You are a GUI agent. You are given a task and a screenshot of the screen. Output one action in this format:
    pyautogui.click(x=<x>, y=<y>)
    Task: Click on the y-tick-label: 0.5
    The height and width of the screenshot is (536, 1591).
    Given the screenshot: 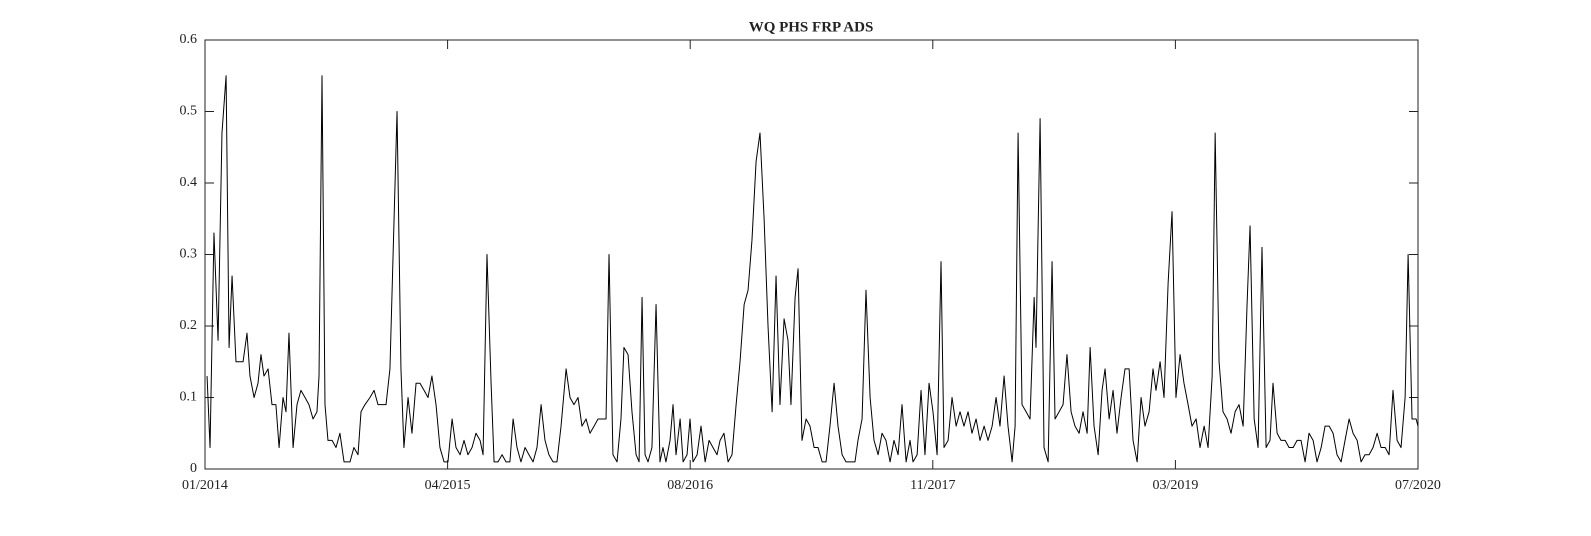 What is the action you would take?
    pyautogui.click(x=189, y=111)
    